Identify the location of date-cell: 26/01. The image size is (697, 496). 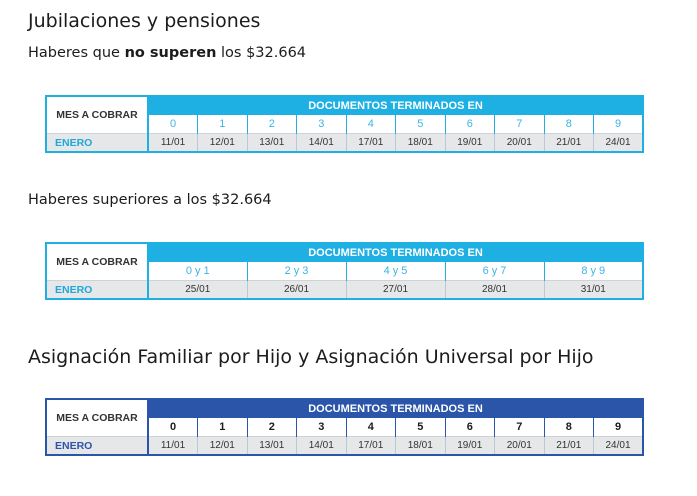
(297, 289).